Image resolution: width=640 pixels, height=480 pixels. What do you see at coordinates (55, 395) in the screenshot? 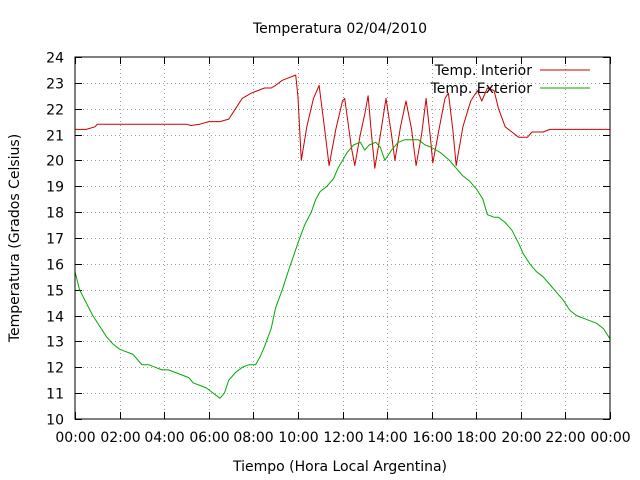
I see `y-tick-label: 11` at bounding box center [55, 395].